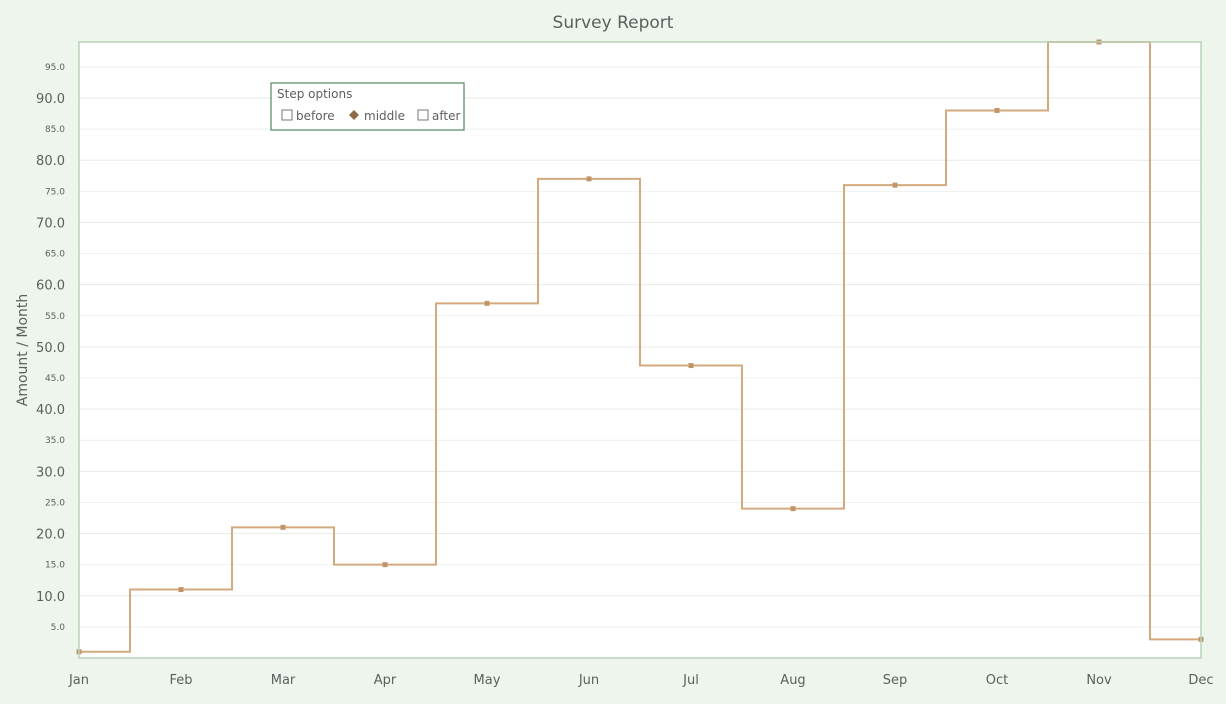  Describe the element at coordinates (315, 116) in the screenshot. I see `legend-option-label: before` at that location.